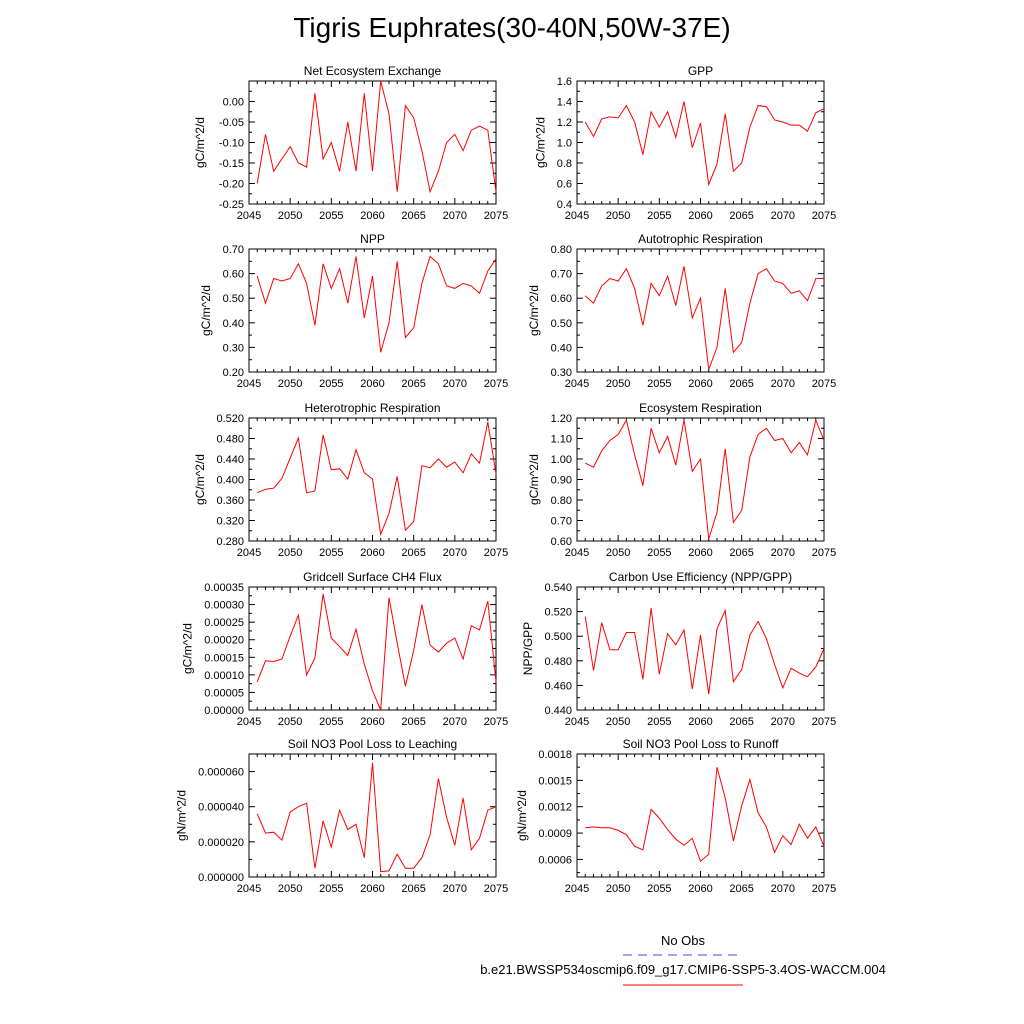 The width and height of the screenshot is (1024, 1024). I want to click on panel-title: Gridcell Surface CH4 Flux, so click(372, 577).